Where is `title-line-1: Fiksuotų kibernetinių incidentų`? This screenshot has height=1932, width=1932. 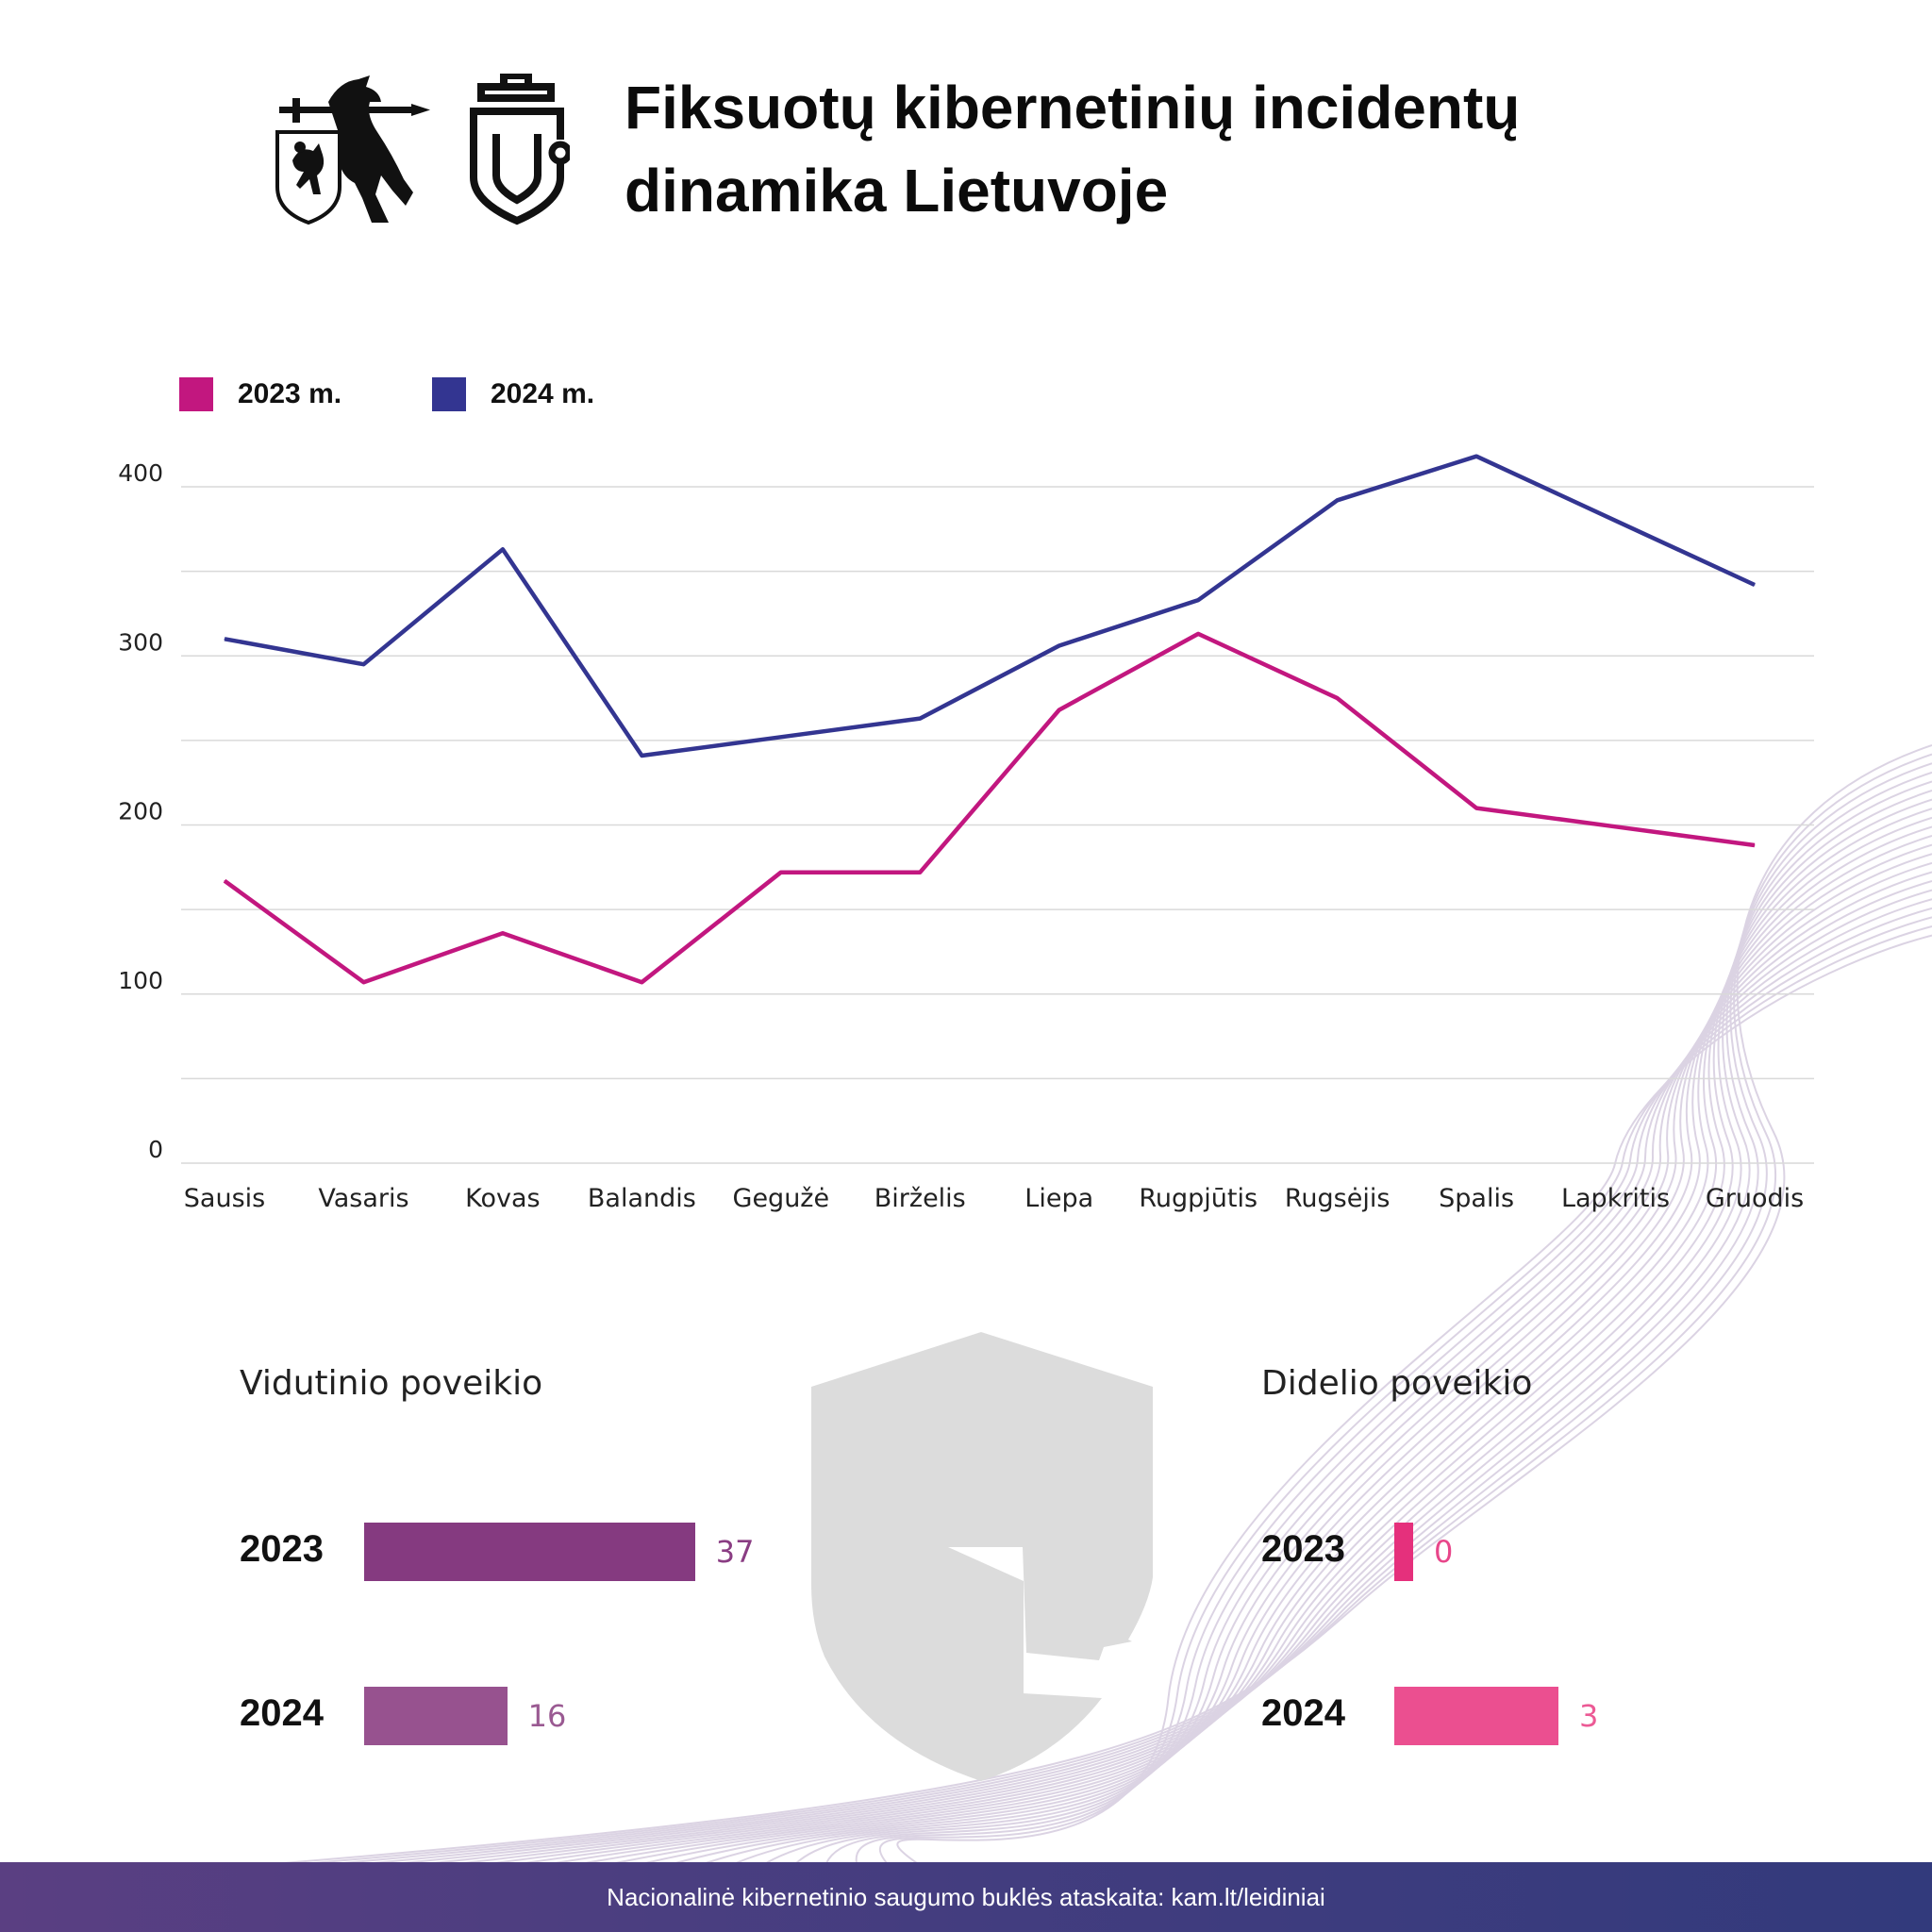 title-line-1: Fiksuotų kibernetinių incidentų is located at coordinates (1073, 108).